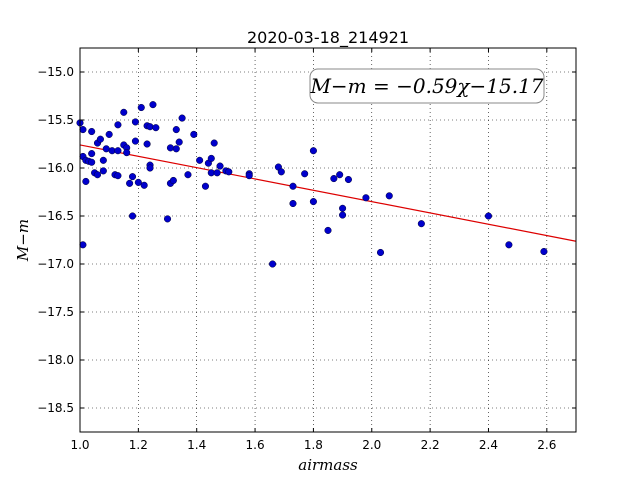 The height and width of the screenshot is (480, 640). I want to click on x-tick-label: 1.2, so click(138, 445).